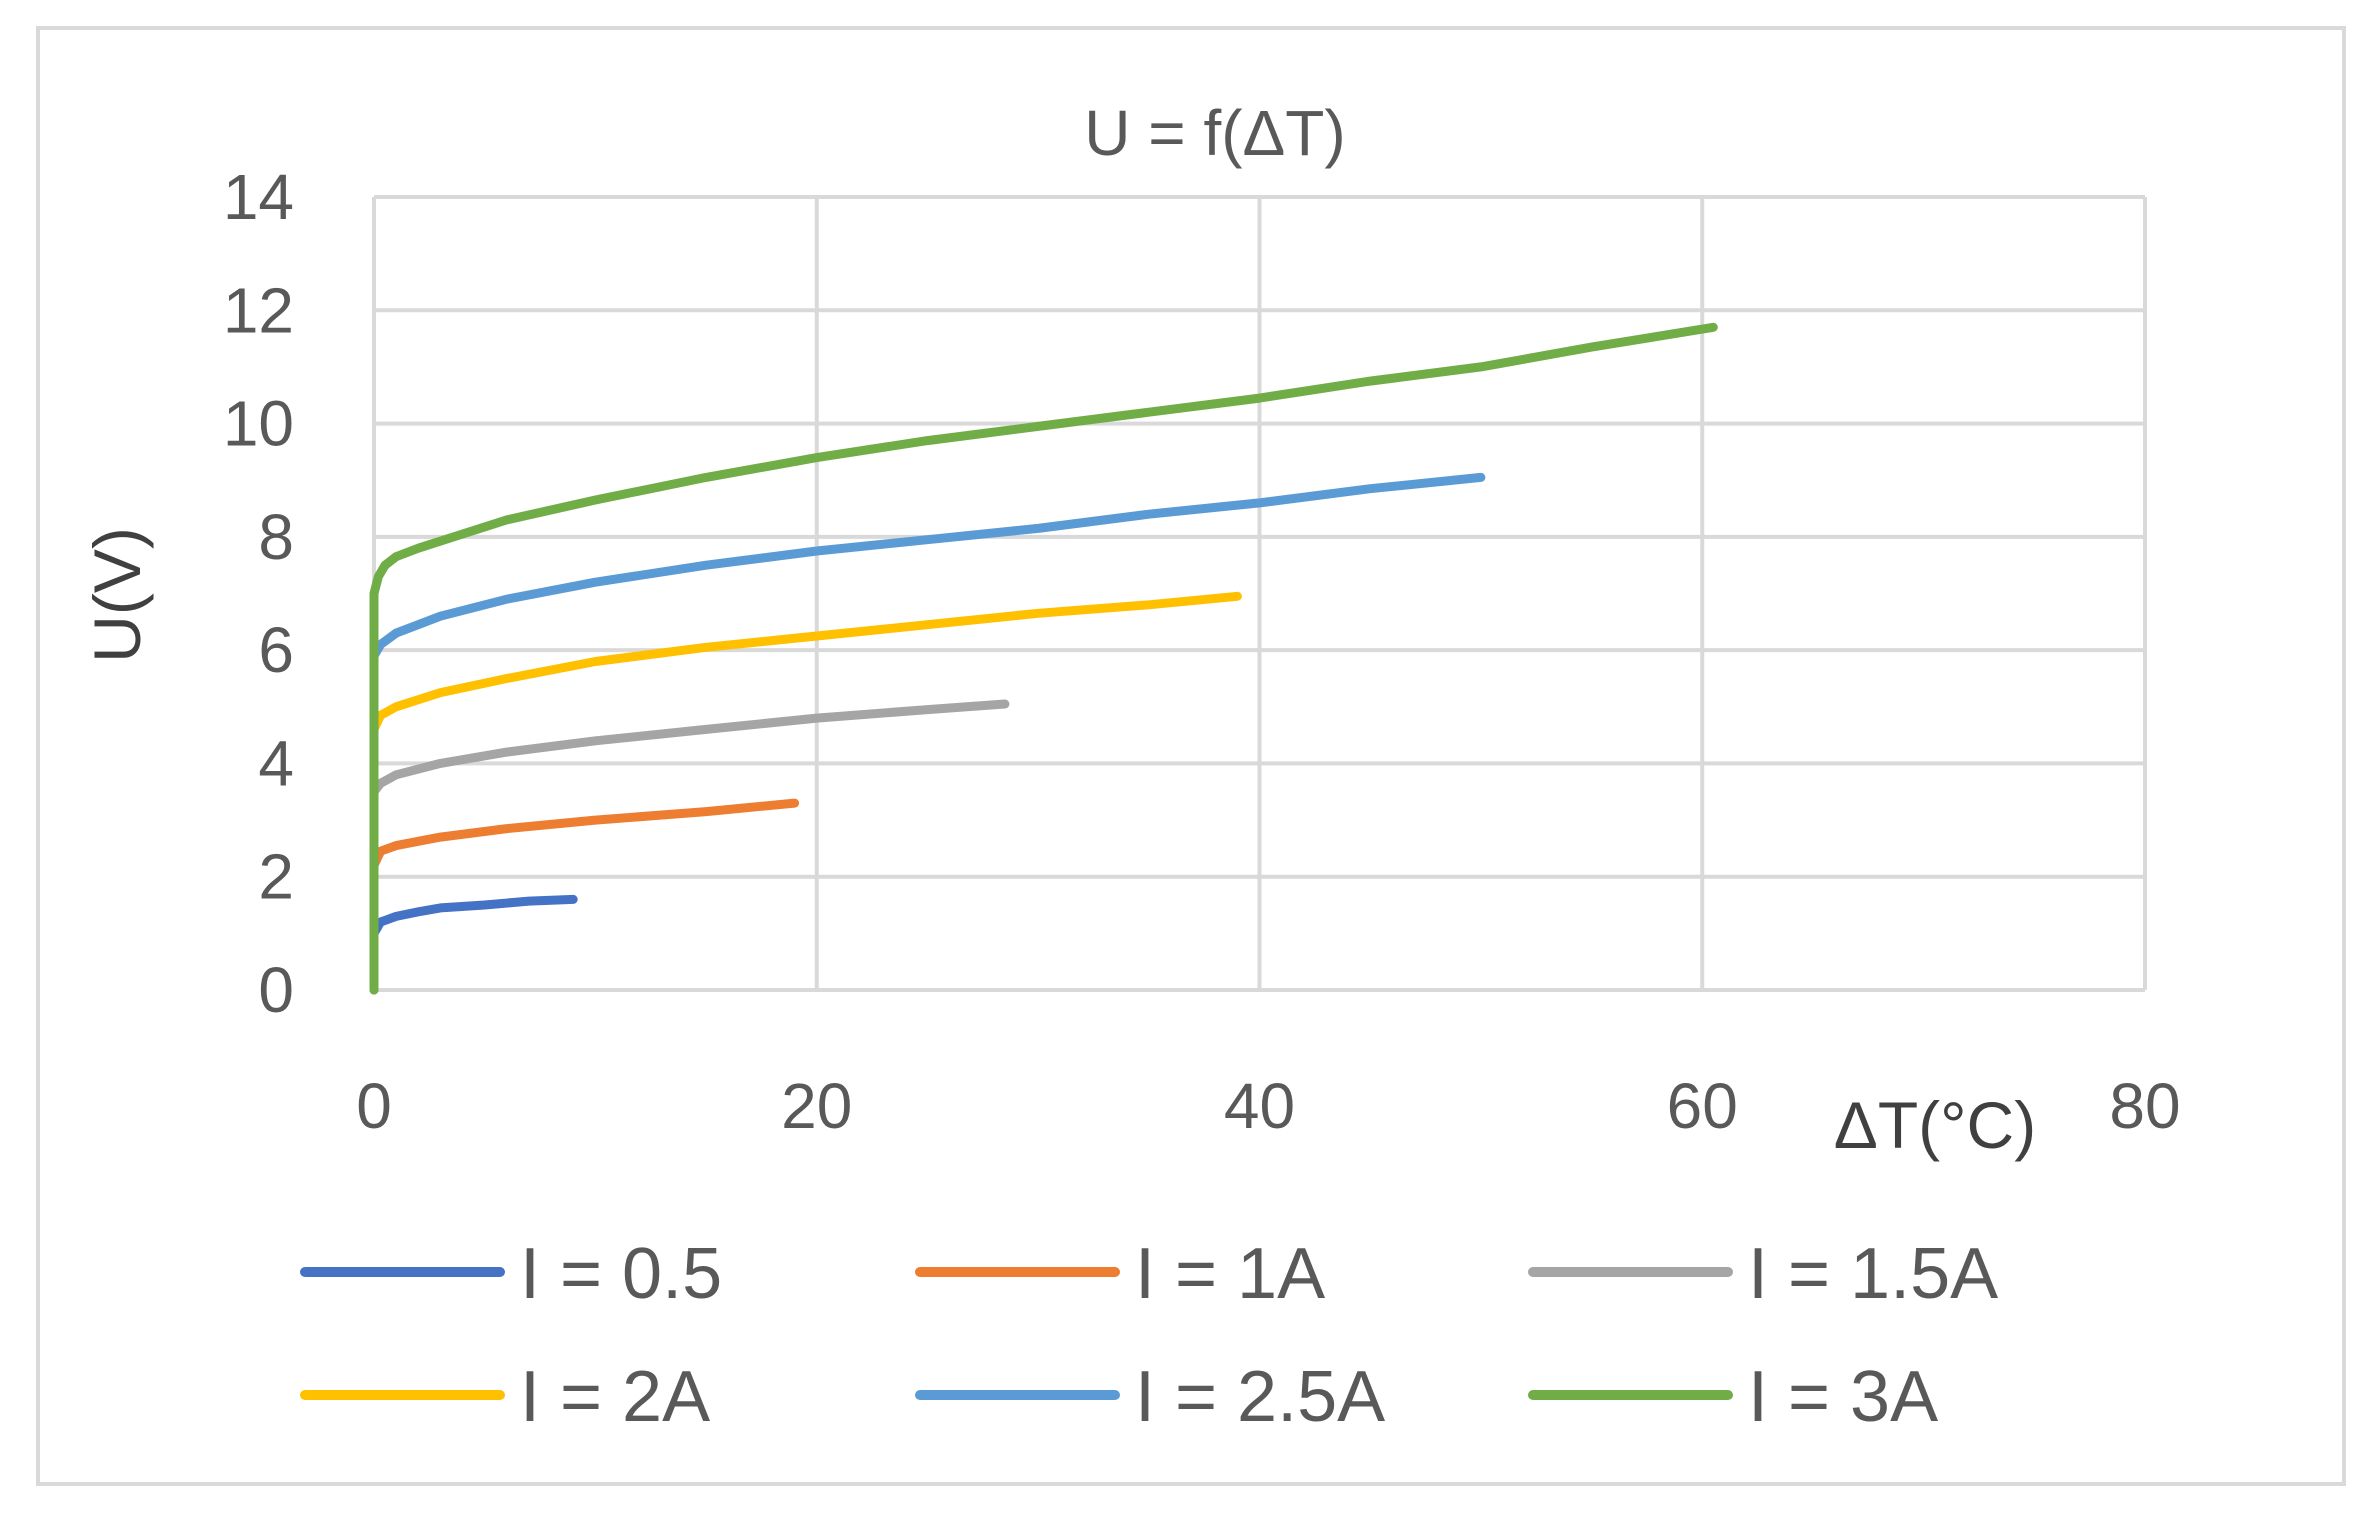 The height and width of the screenshot is (1517, 2369). I want to click on x-axis-label: ΔT(°C), so click(1935, 1125).